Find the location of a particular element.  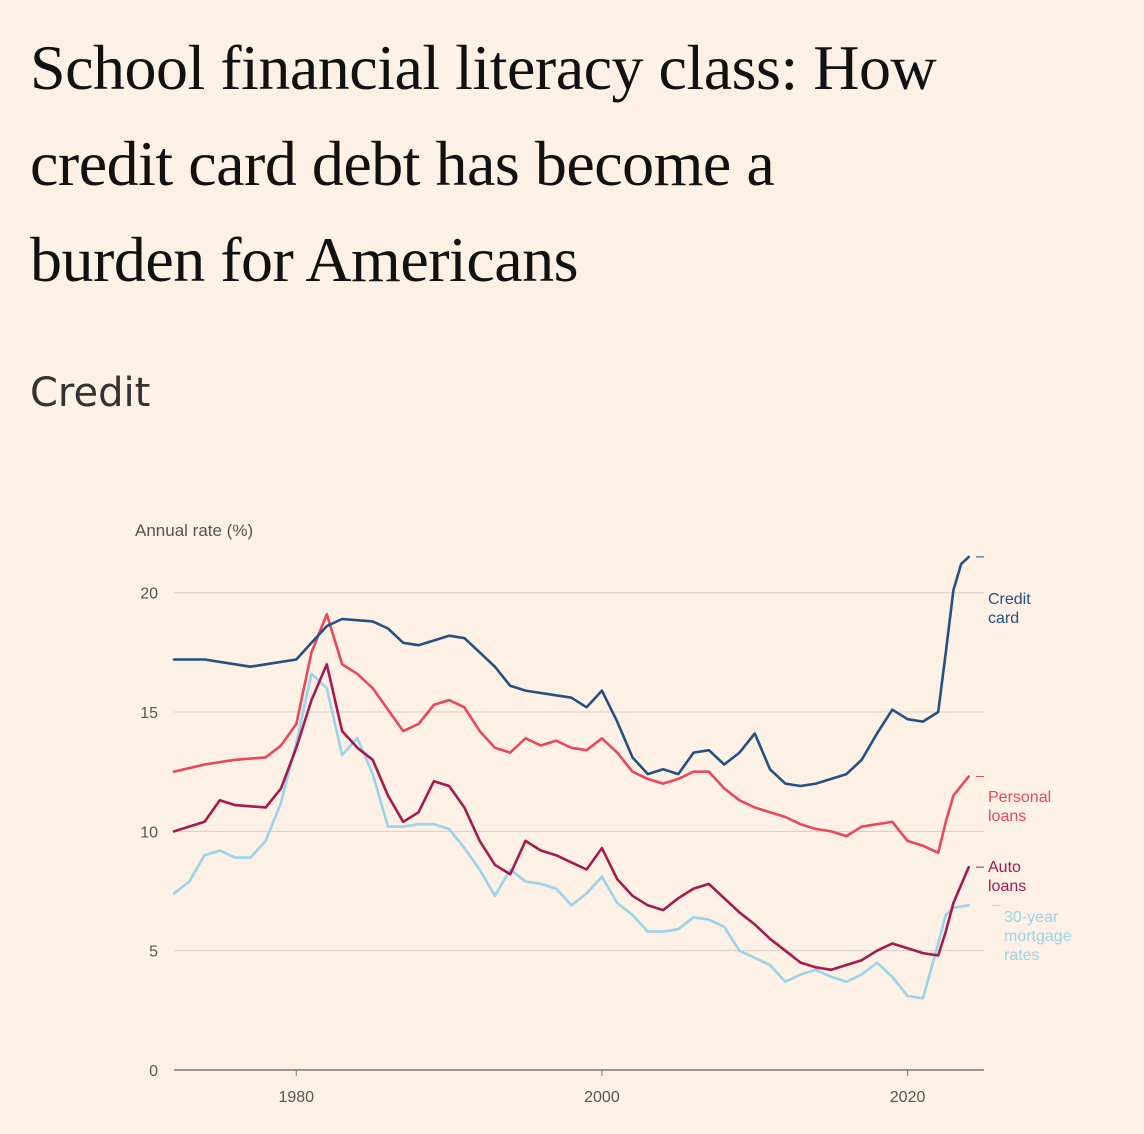

y-tick-label: 5 is located at coordinates (153, 952).